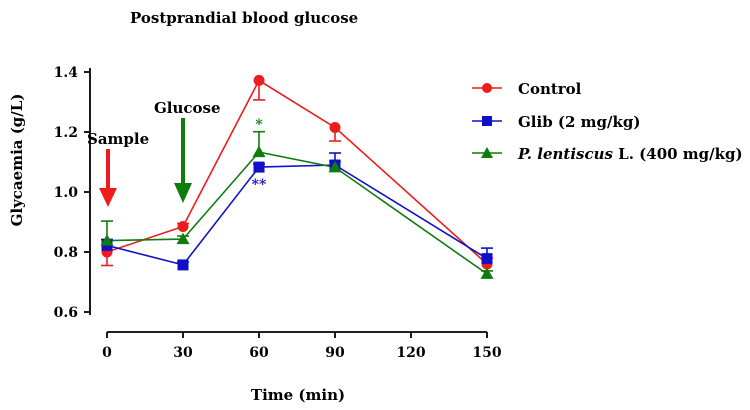 The width and height of the screenshot is (750, 410). Describe the element at coordinates (297, 215) in the screenshot. I see `line-glib` at that location.